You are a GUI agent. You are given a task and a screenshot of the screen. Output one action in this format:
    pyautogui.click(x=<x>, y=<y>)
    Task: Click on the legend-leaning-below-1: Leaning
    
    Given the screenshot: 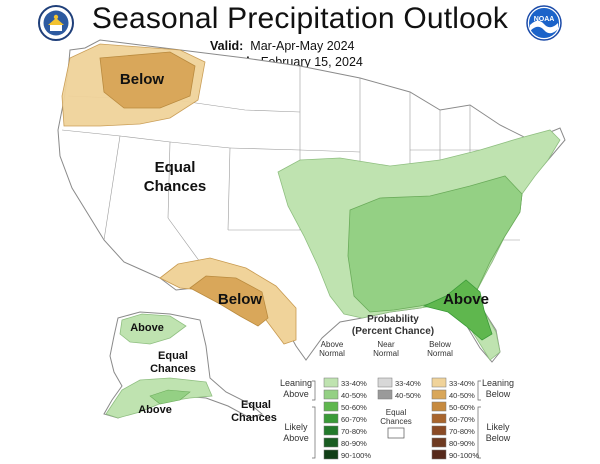 What is the action you would take?
    pyautogui.click(x=498, y=383)
    